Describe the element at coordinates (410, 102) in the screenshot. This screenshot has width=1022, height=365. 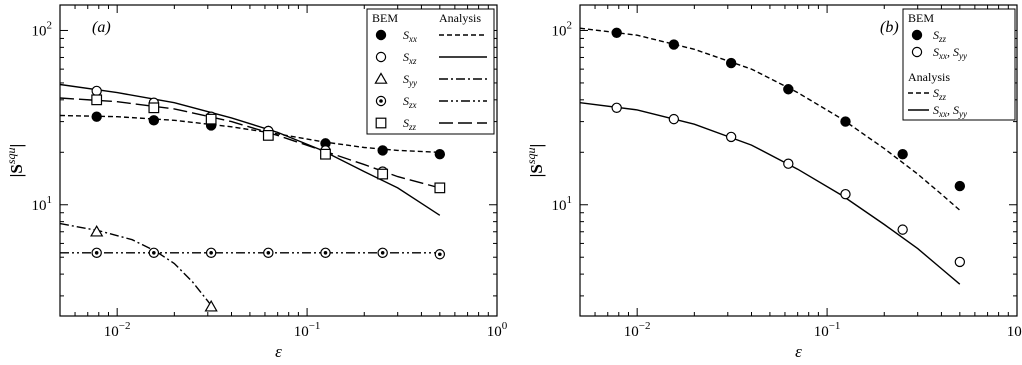
I see `legend-label-zx: Szx` at that location.